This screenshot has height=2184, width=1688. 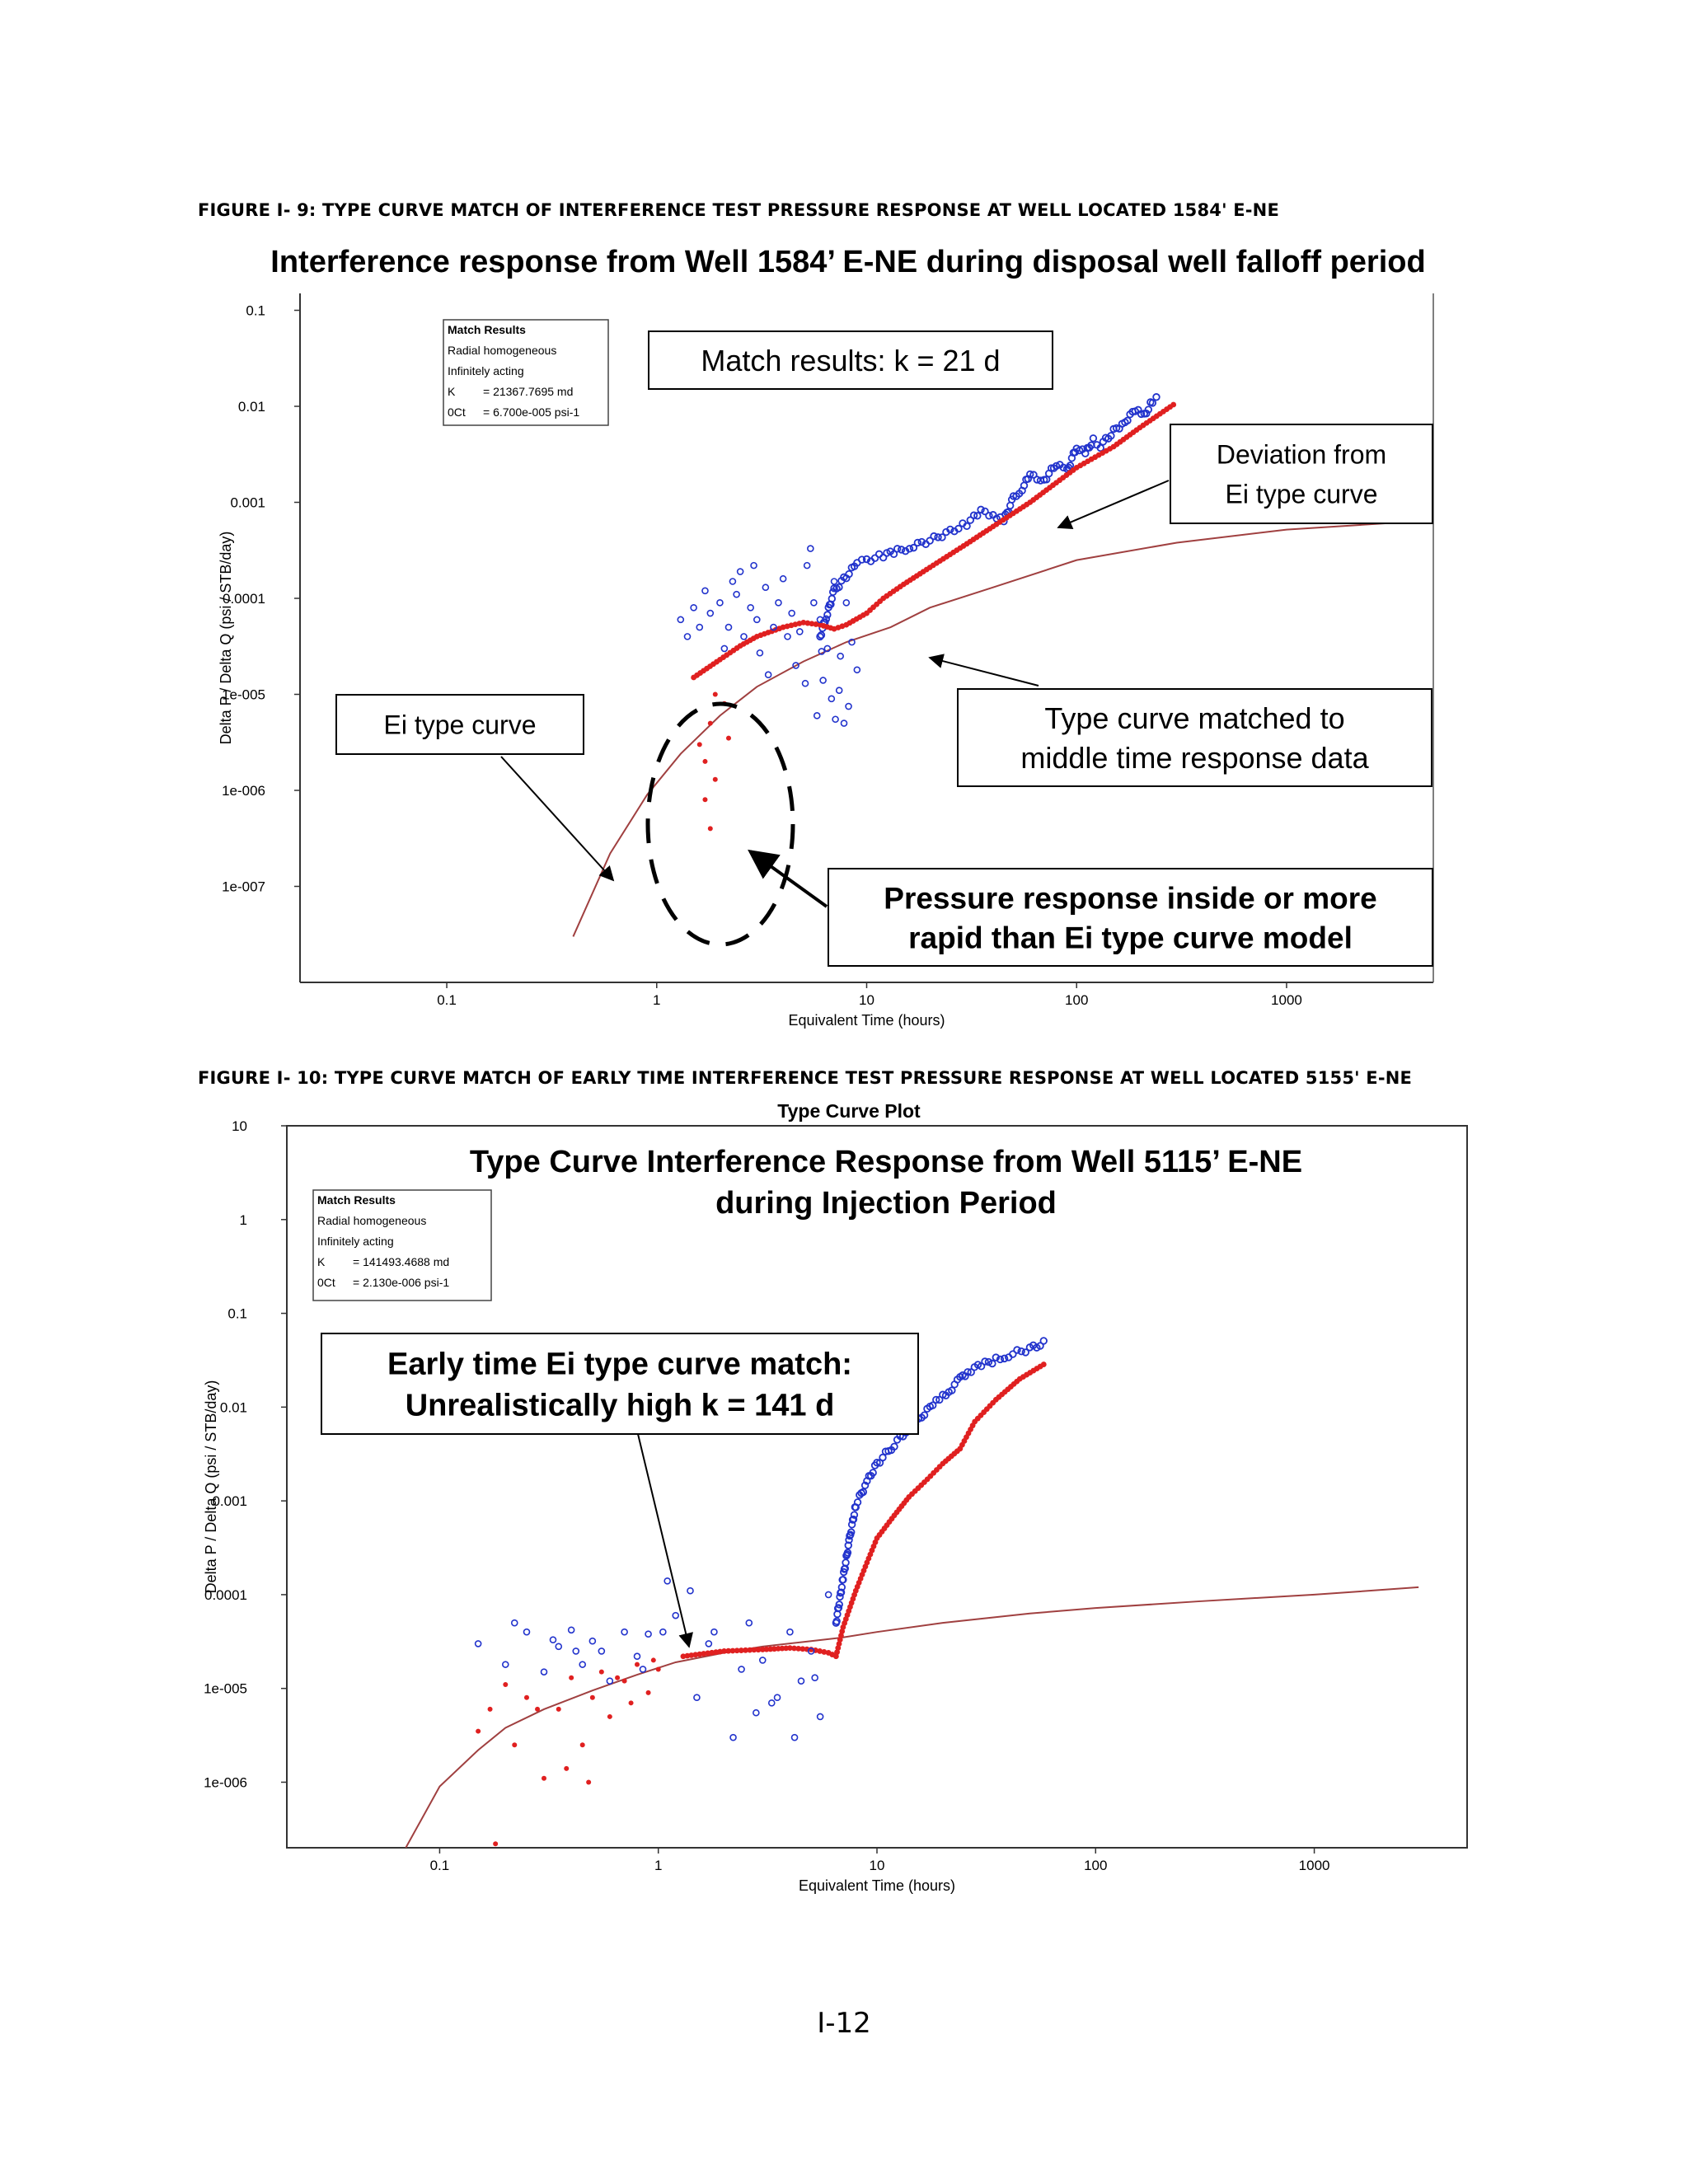 What do you see at coordinates (850, 360) in the screenshot?
I see `annotation-text: Match results: k = 21 d` at bounding box center [850, 360].